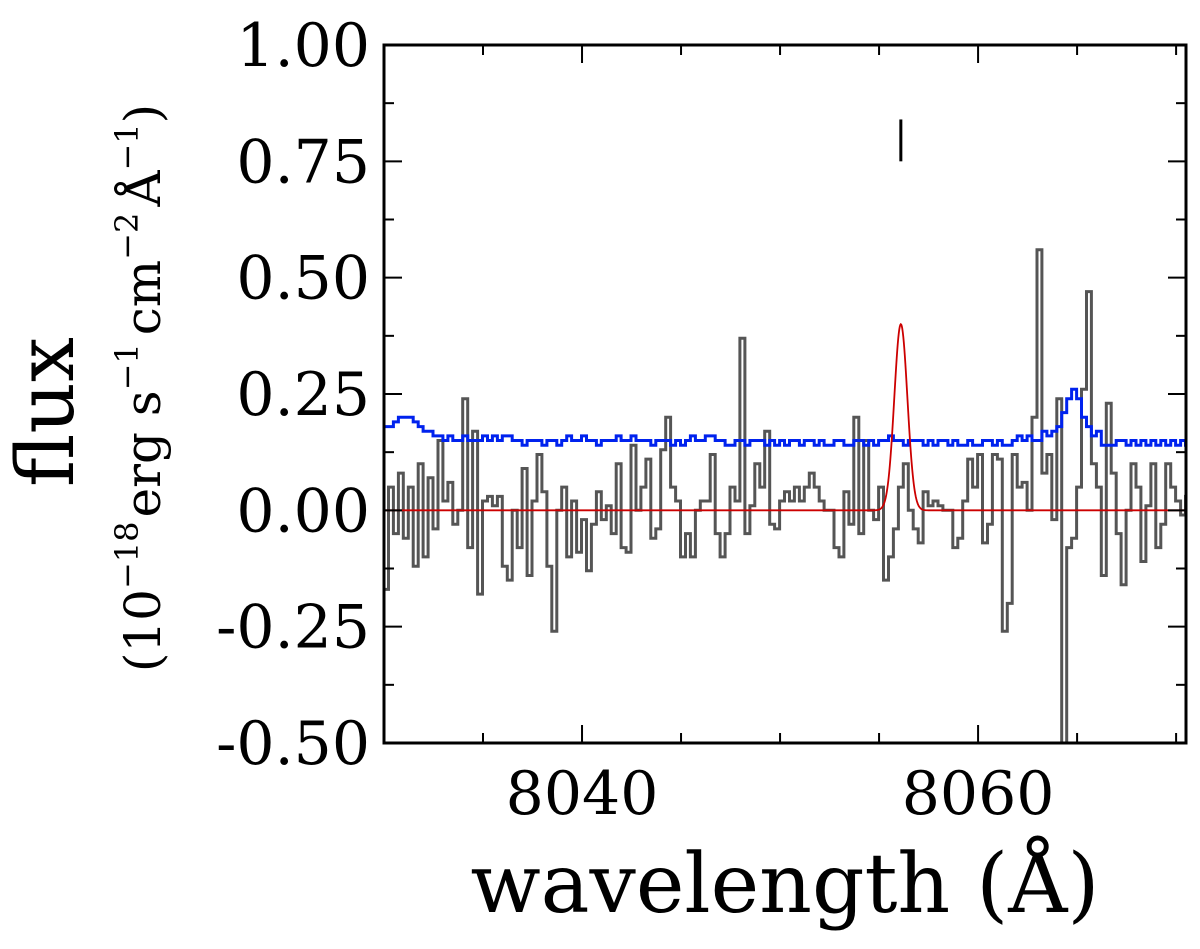  Describe the element at coordinates (303, 395) in the screenshot. I see `y-tick-label: 0.25` at that location.